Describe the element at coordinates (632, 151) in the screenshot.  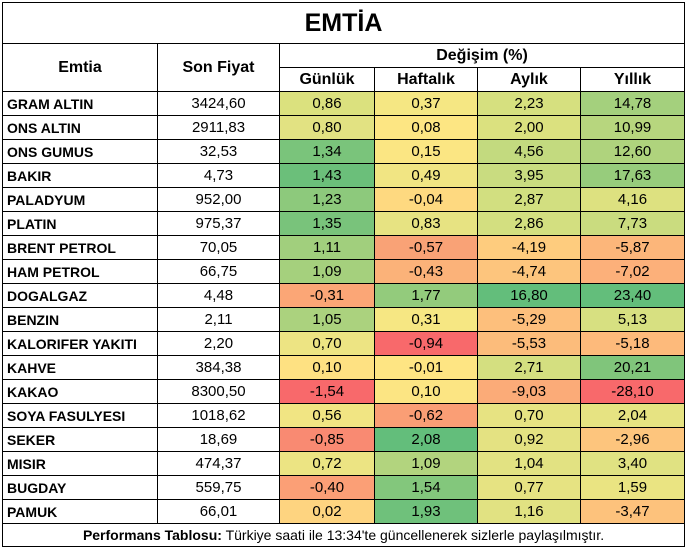
I see `yearly-change-cell: 12,60` at that location.